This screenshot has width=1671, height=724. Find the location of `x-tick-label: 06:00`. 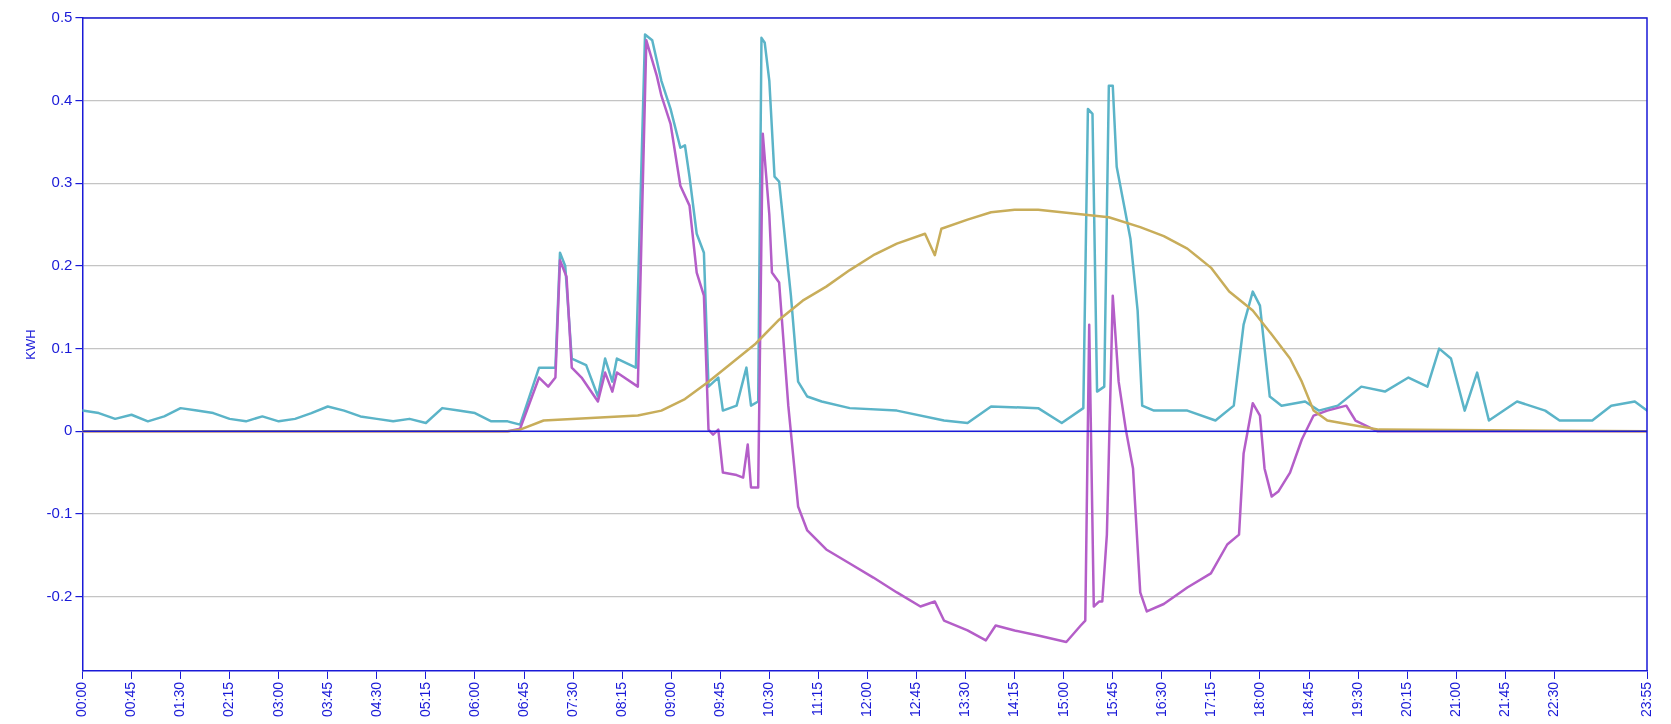

x-tick-label: 06:00 is located at coordinates (473, 699).